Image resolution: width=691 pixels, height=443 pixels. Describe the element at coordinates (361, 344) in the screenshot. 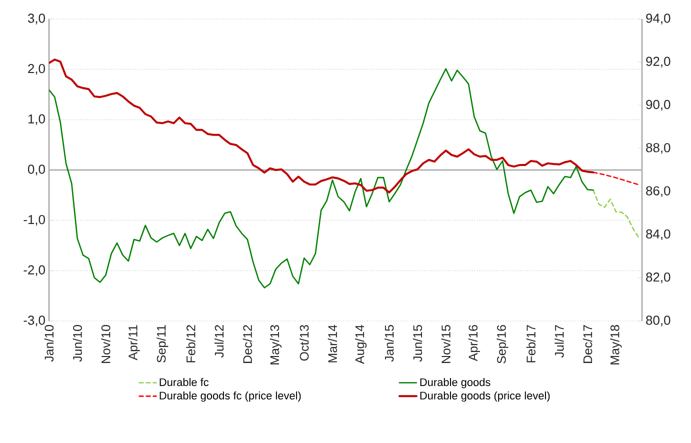

I see `x-tick-label: Aug/14` at that location.